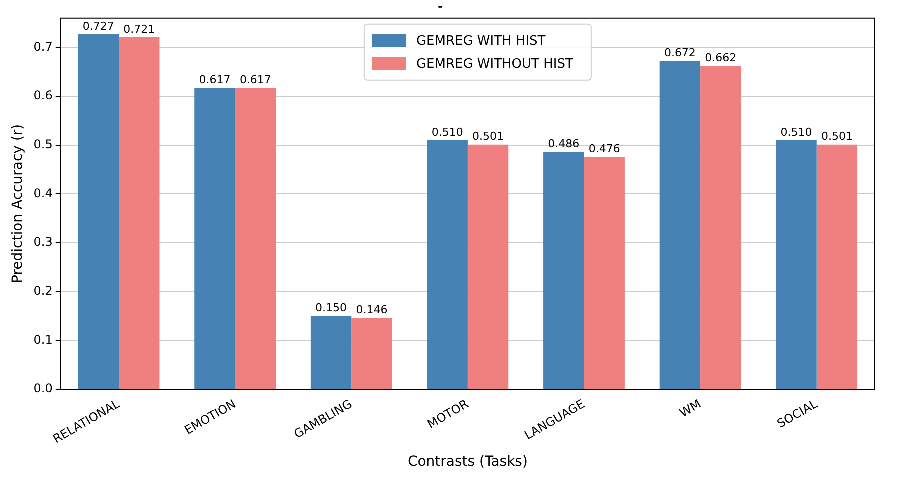 This screenshot has width=899, height=479. Describe the element at coordinates (43, 193) in the screenshot. I see `y-tick-label: 0.4` at that location.